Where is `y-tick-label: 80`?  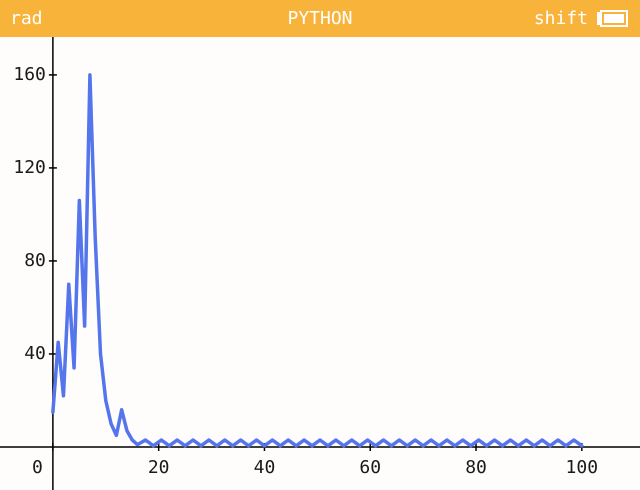
y-tick-label: 80 is located at coordinates (35, 260).